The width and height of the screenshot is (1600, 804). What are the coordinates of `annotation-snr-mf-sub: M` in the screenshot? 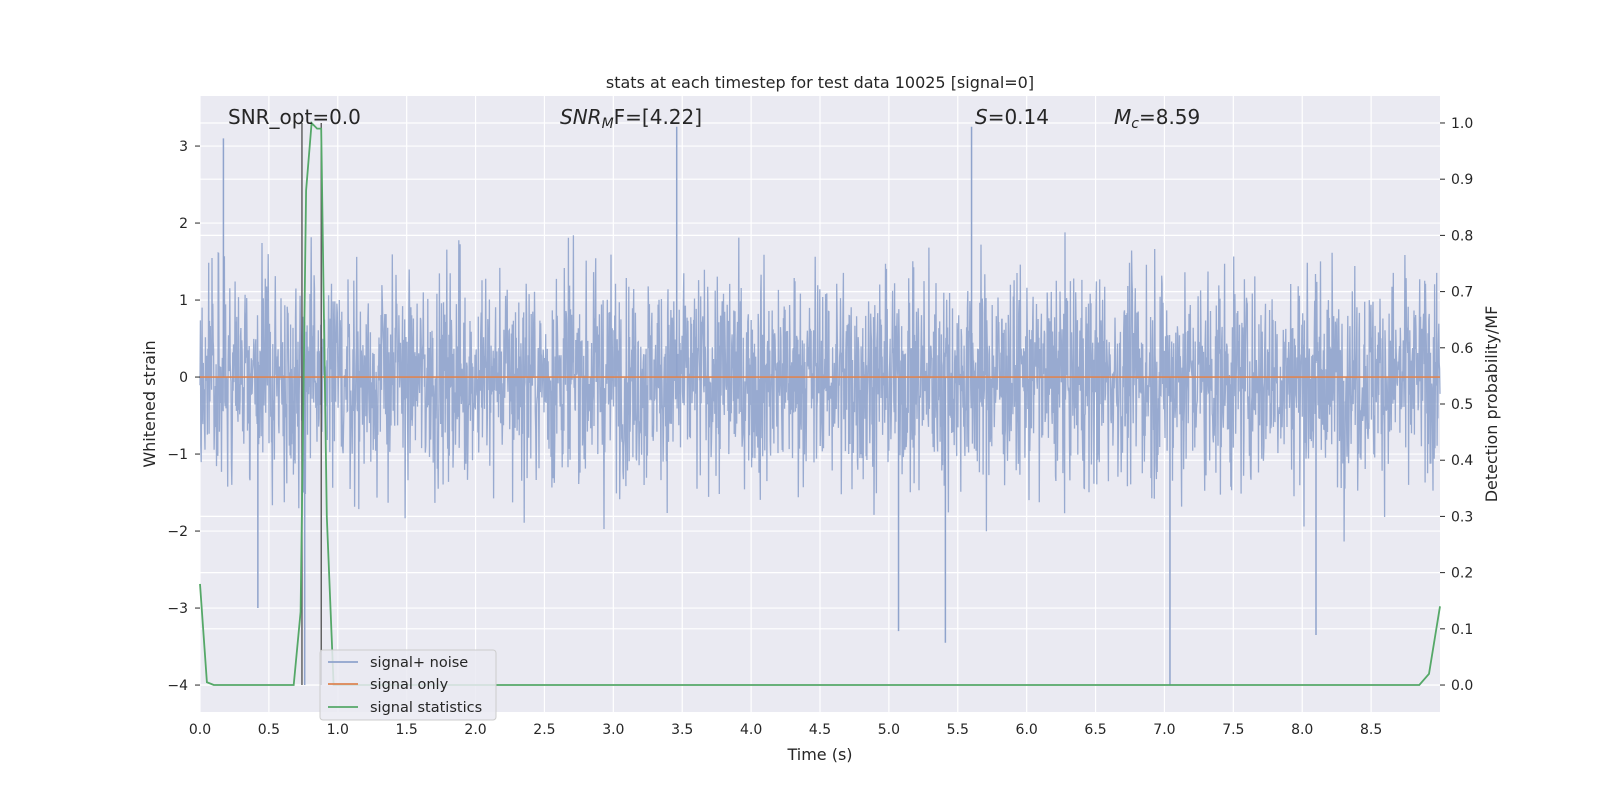 It's located at (608, 124).